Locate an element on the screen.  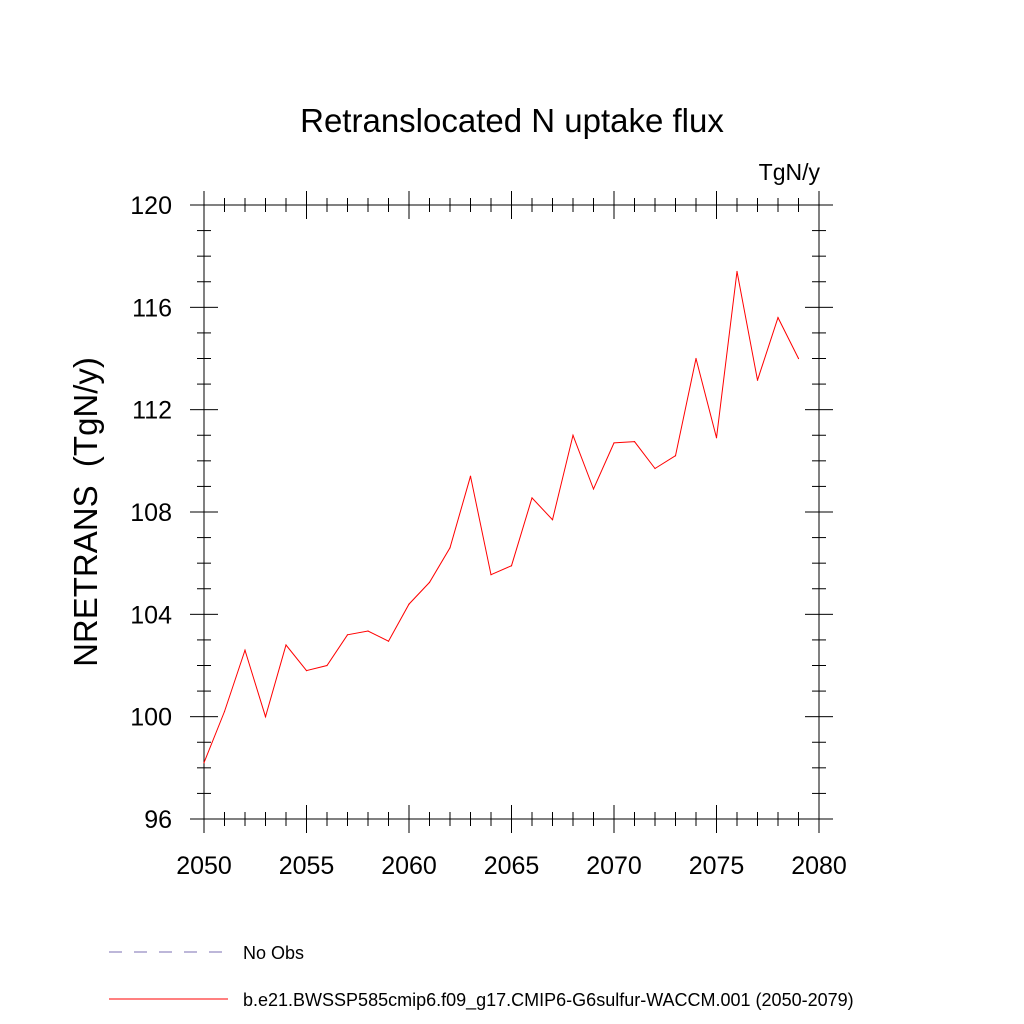
x-tick-label: 2065 is located at coordinates (512, 866).